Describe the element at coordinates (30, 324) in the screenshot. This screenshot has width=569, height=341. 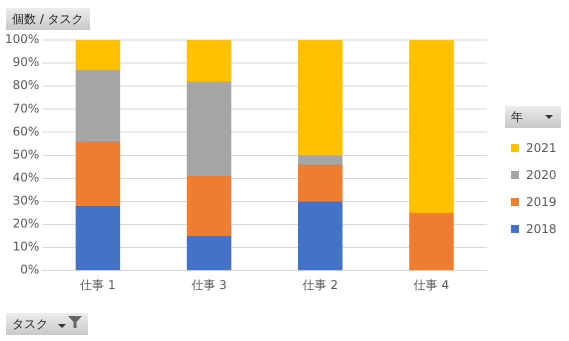
I see `x-axis-title: タスク` at that location.